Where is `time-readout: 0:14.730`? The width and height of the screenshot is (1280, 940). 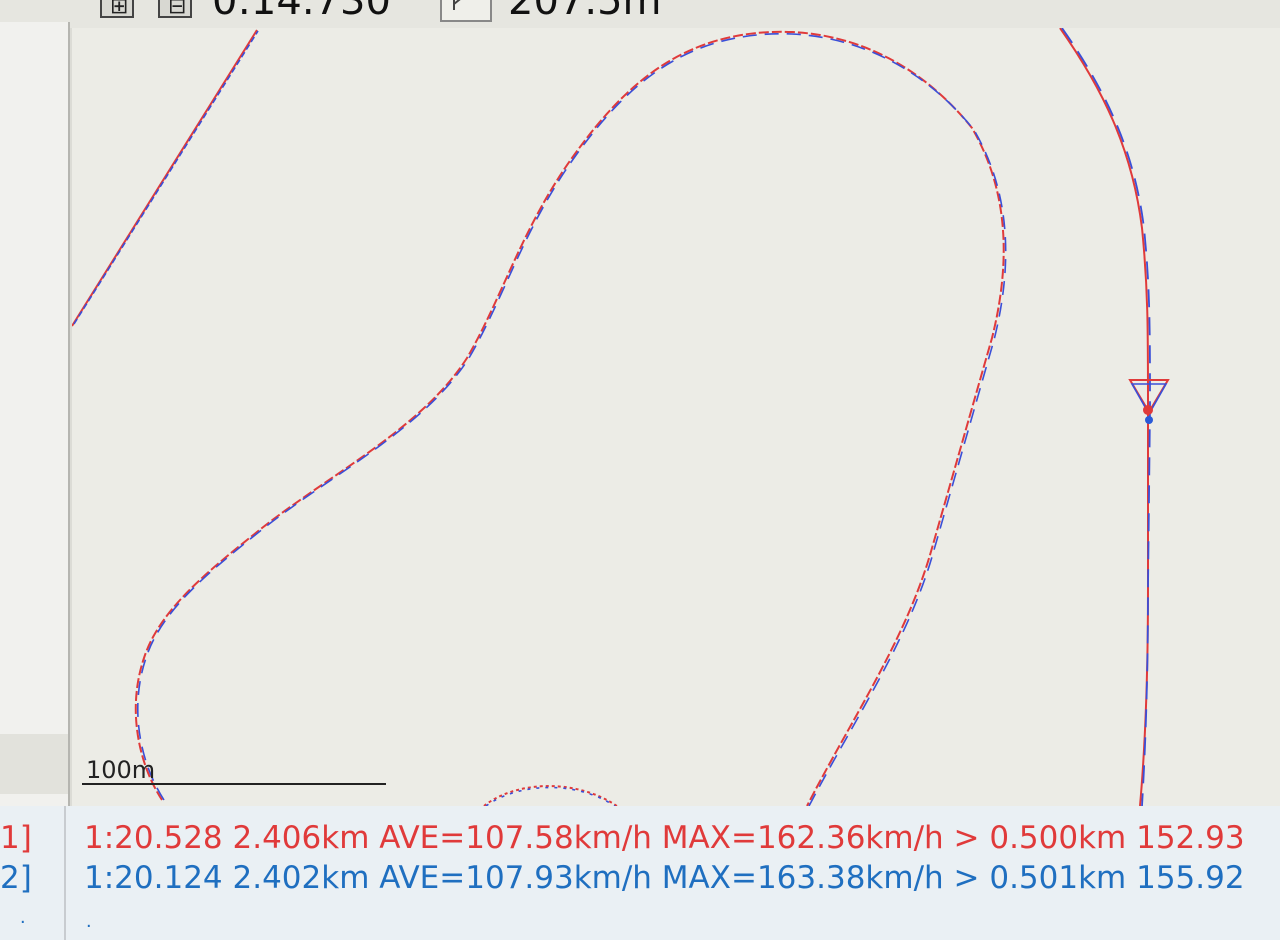 time-readout: 0:14.730 is located at coordinates (301, 12).